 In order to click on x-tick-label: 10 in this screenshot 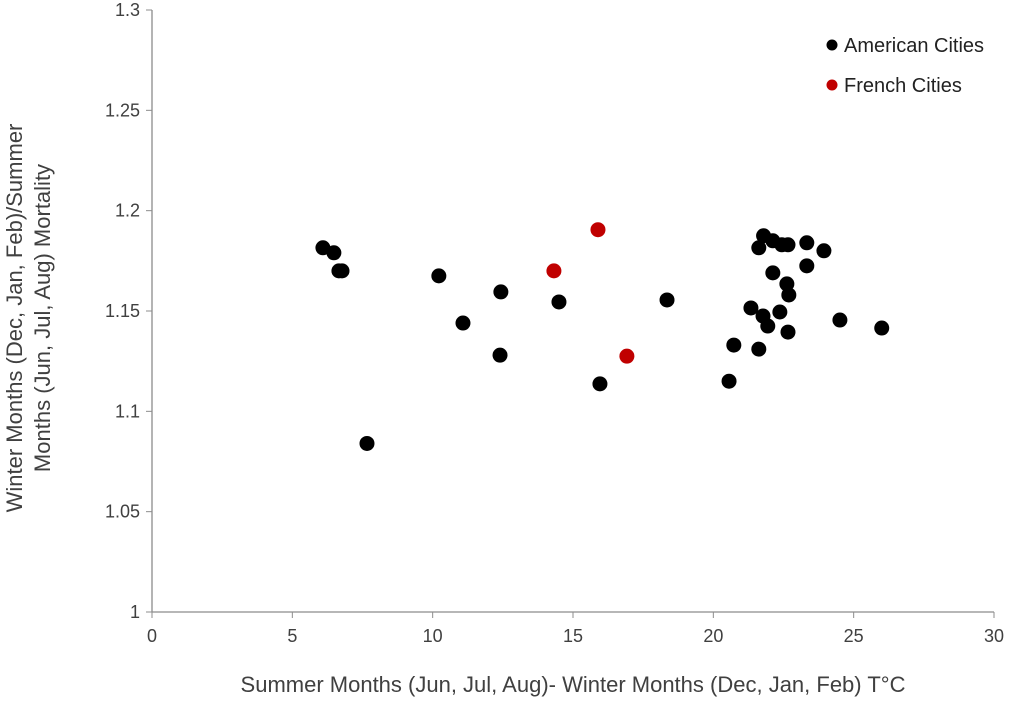, I will do `click(433, 636)`.